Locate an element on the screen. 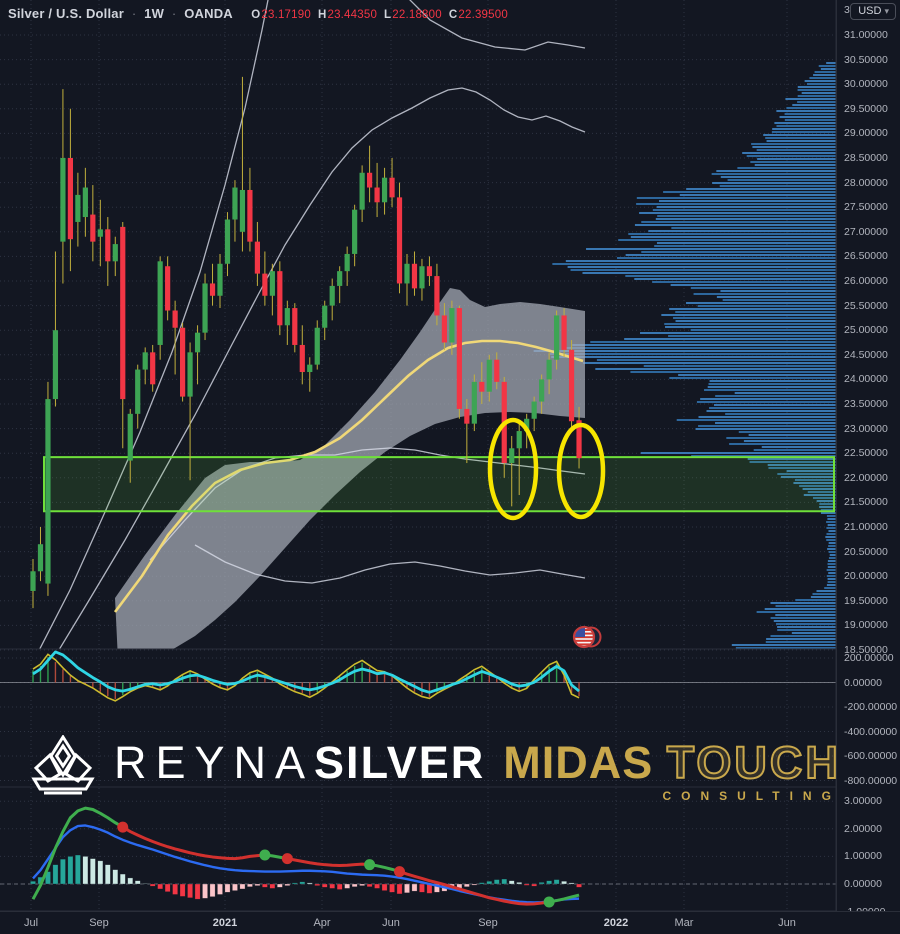  price-tick: 22.50000 is located at coordinates (866, 453).